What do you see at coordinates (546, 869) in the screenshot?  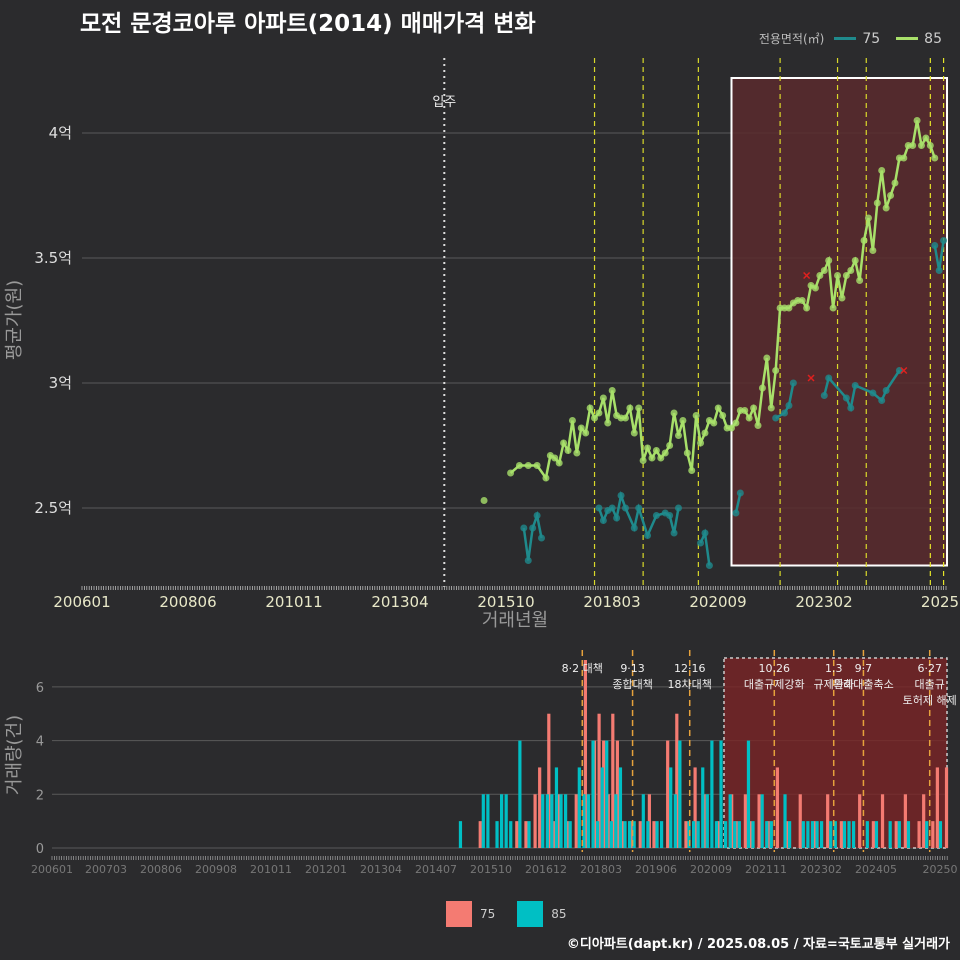 I see `x2-tick-label: 201612` at bounding box center [546, 869].